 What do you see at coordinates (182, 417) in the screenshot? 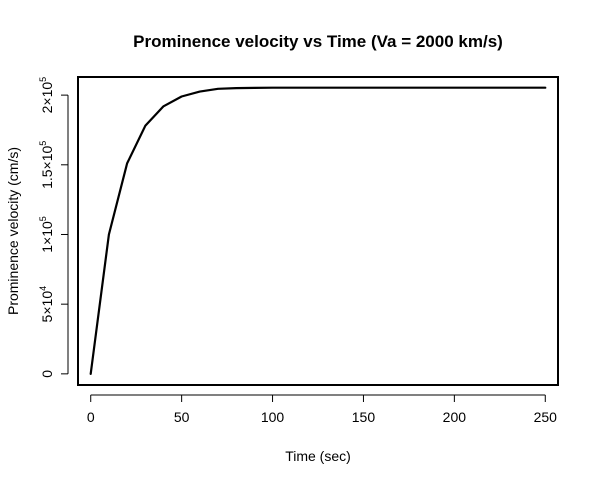
I see `x-tick-label: 50` at bounding box center [182, 417].